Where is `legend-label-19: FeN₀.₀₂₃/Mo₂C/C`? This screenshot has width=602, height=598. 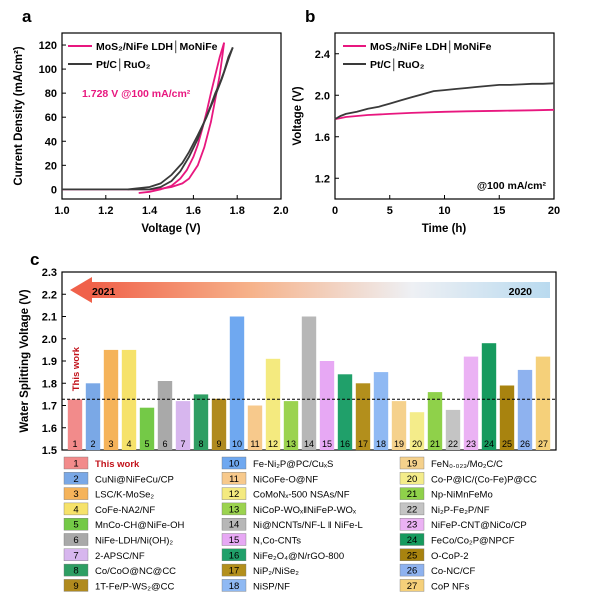
legend-label-19: FeN₀.₀₂₃/Mo₂C/C is located at coordinates (467, 464).